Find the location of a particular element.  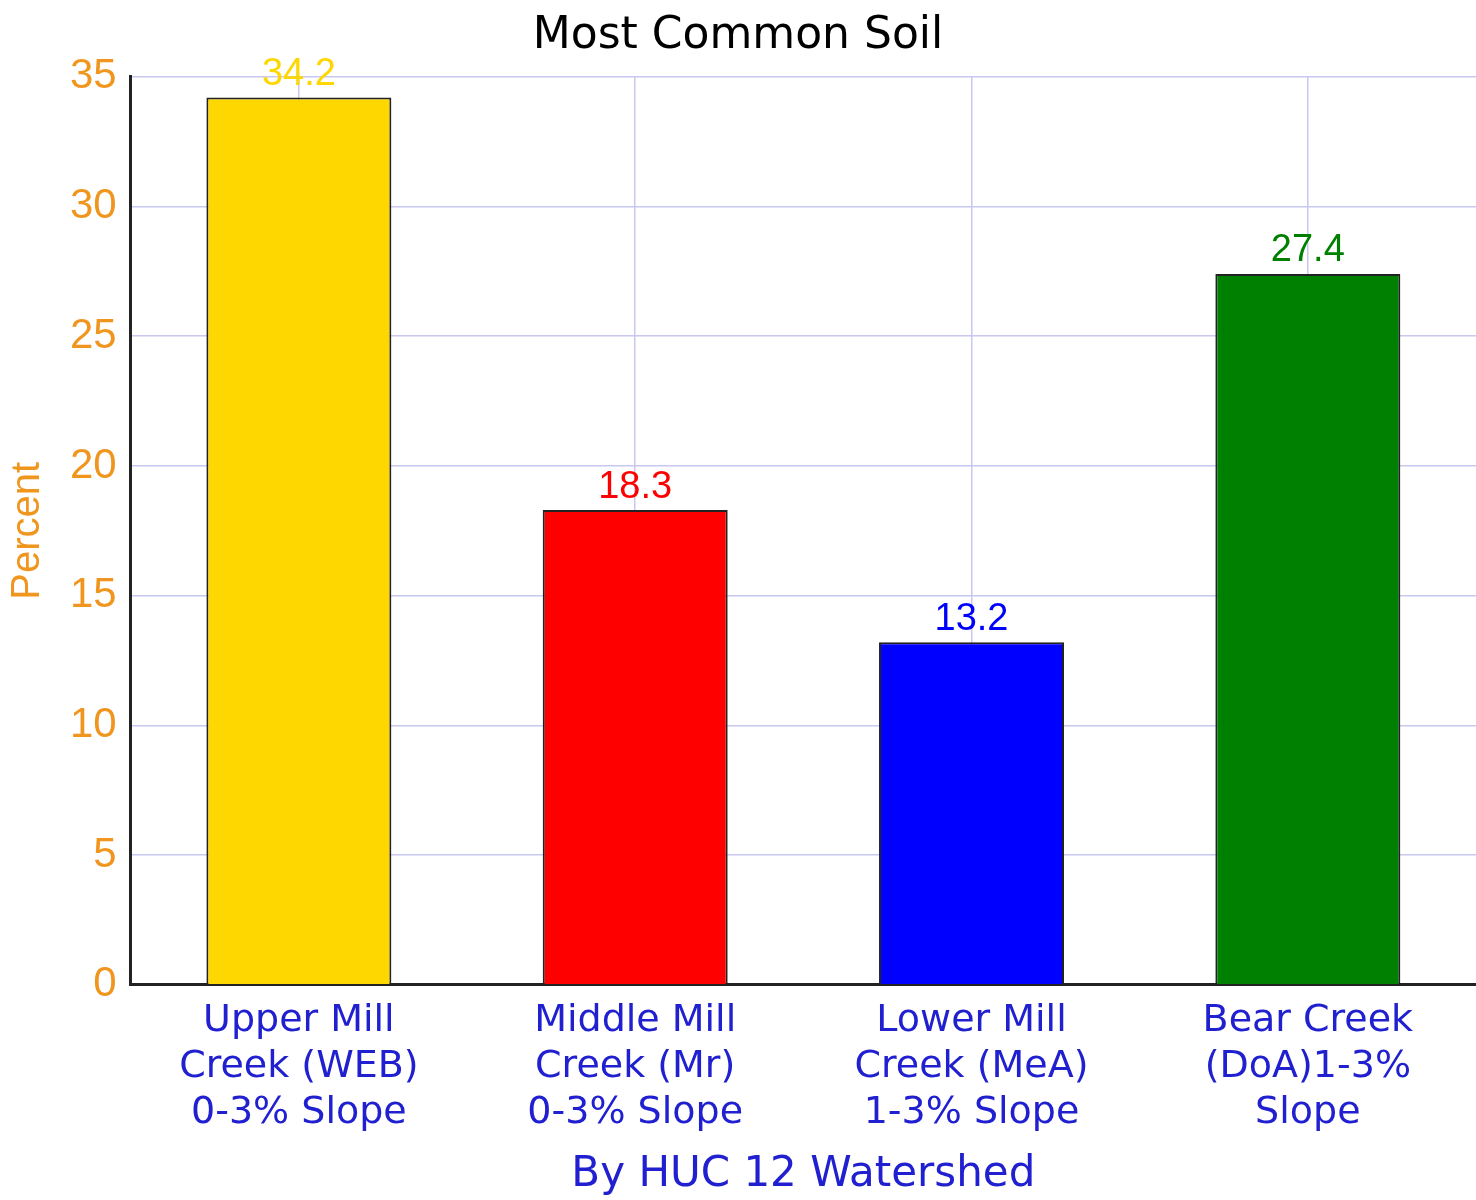

data-label: 18.3 is located at coordinates (635, 484).